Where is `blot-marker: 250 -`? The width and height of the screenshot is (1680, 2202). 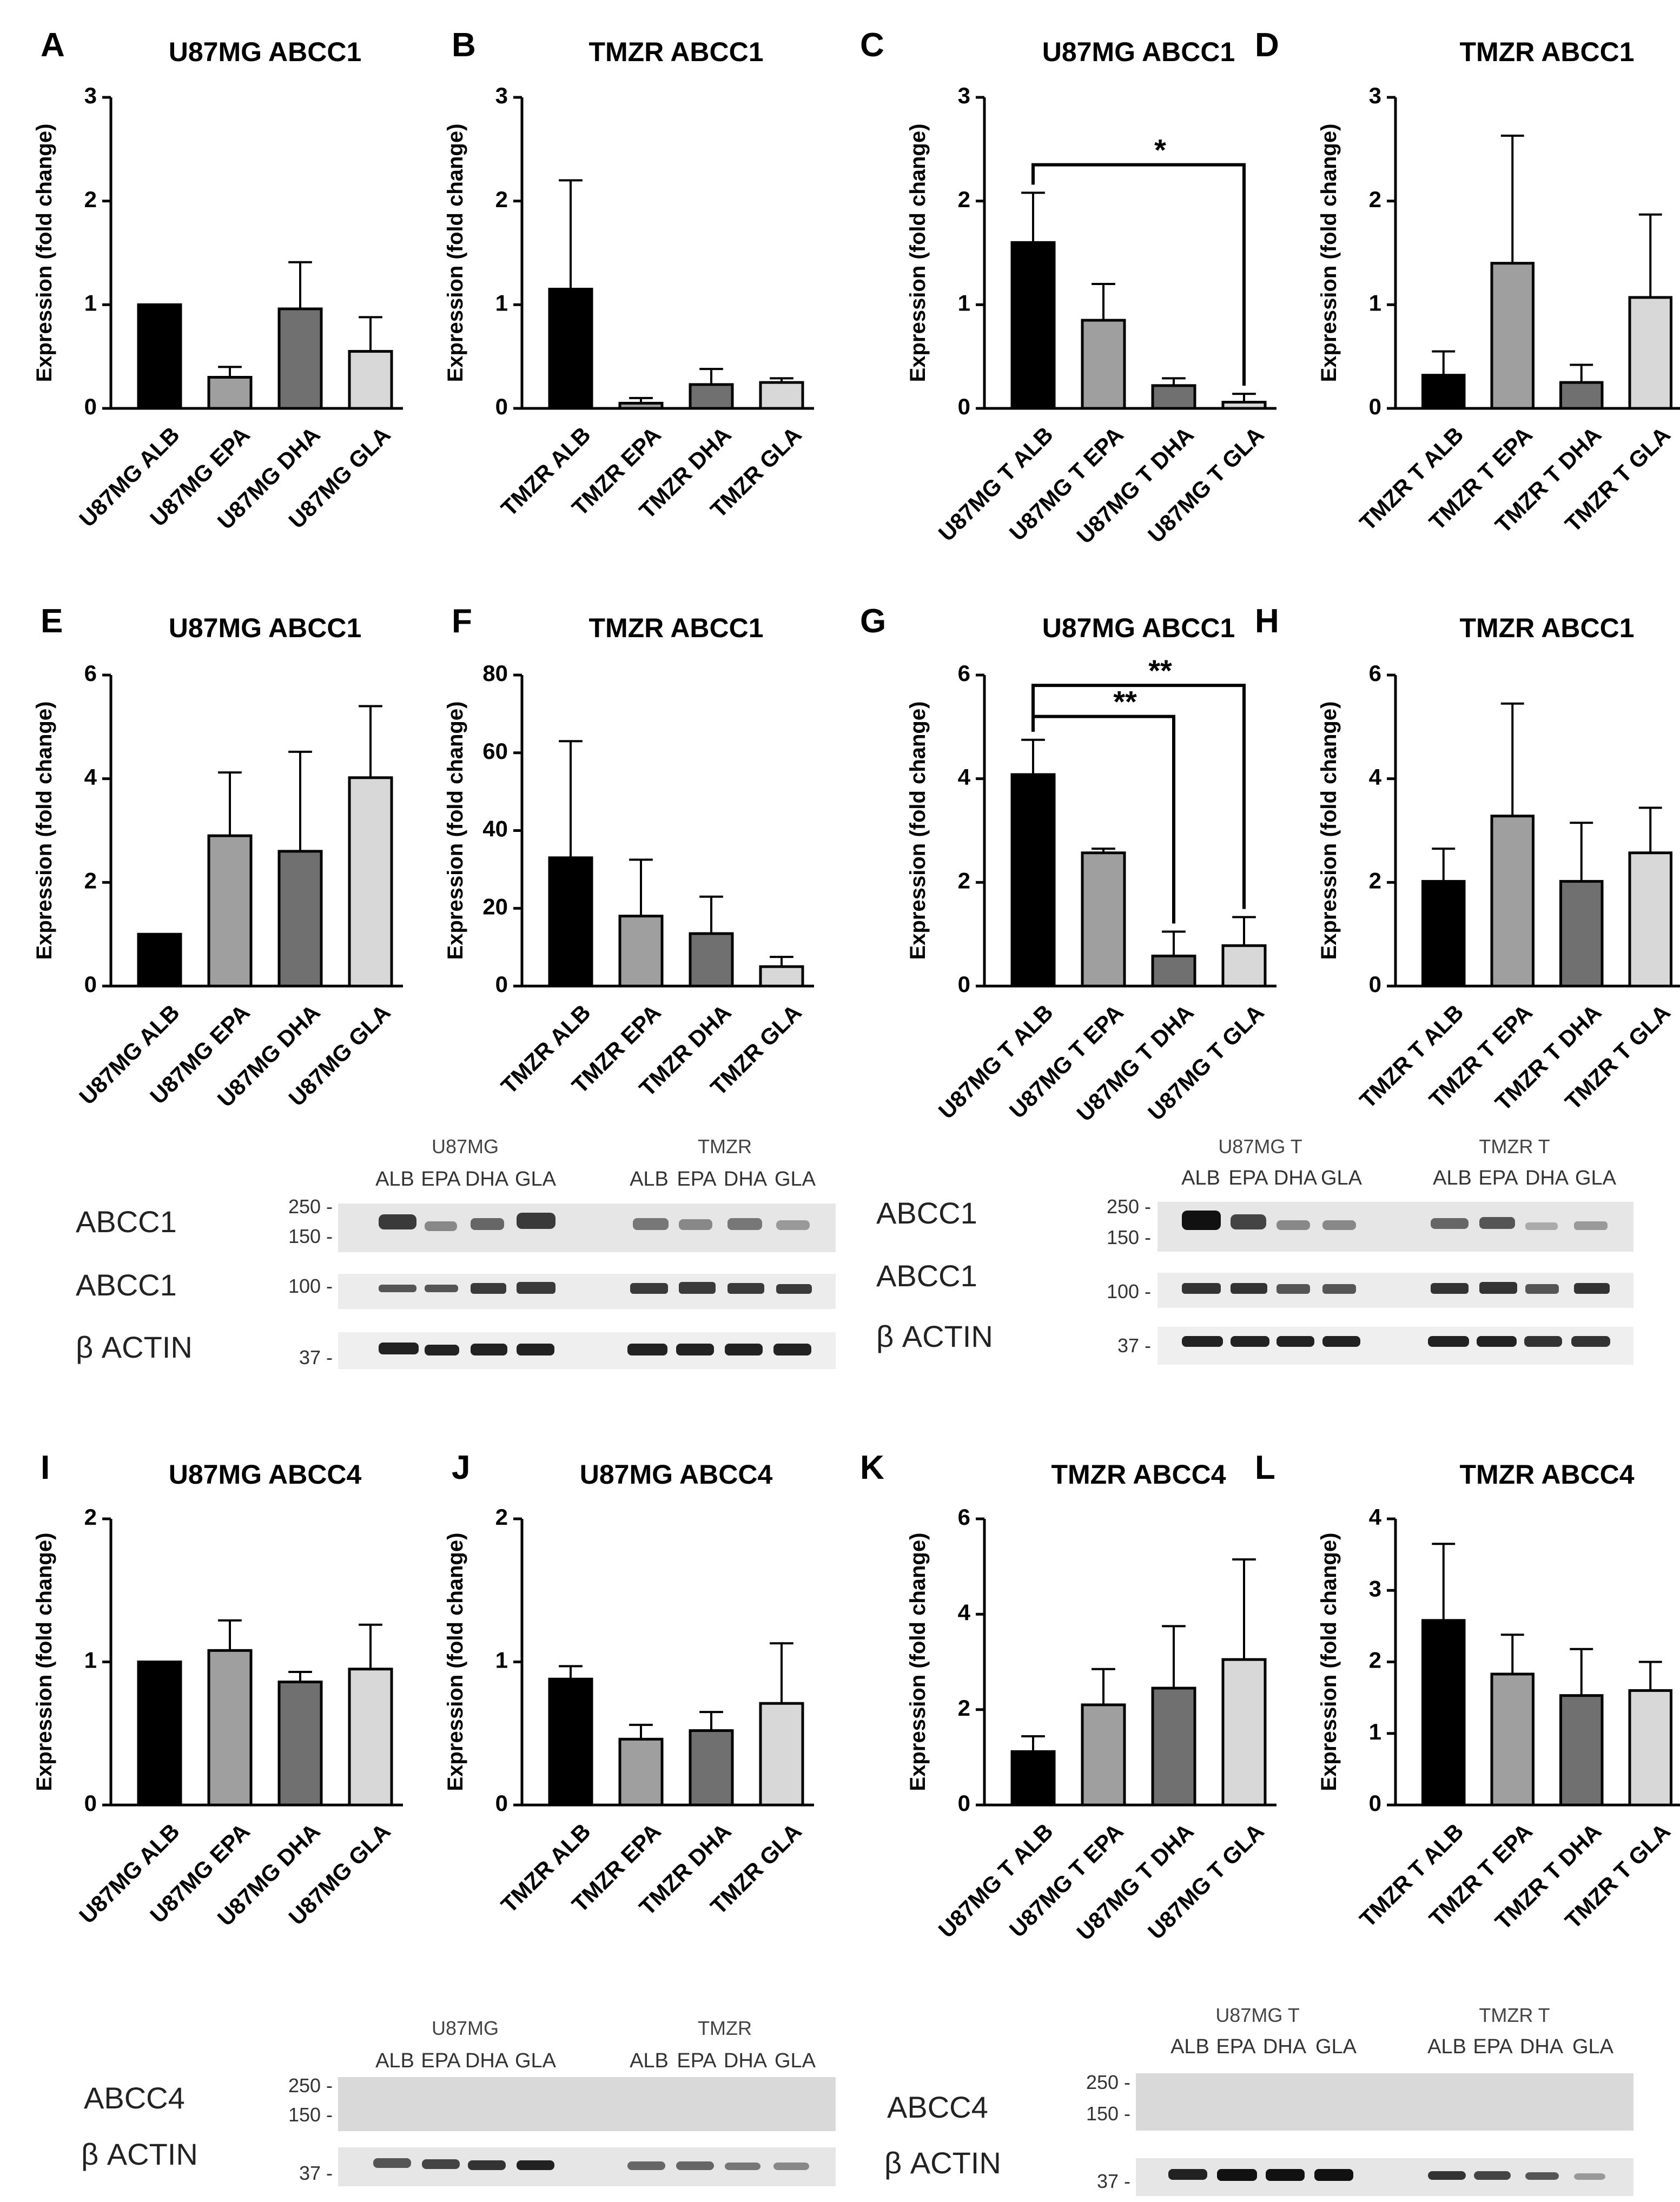
blot-marker: 250 - is located at coordinates (1129, 1206).